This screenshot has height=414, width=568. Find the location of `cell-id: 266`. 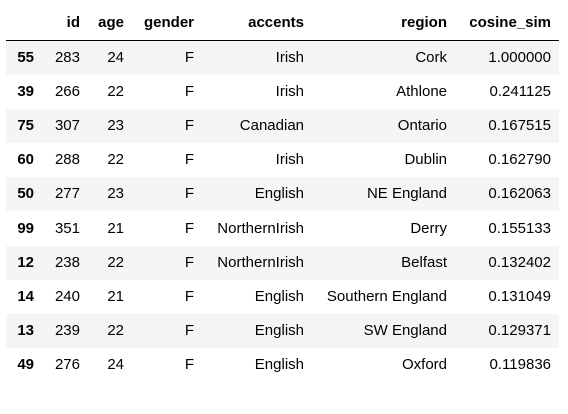

cell-id: 266 is located at coordinates (67, 91).